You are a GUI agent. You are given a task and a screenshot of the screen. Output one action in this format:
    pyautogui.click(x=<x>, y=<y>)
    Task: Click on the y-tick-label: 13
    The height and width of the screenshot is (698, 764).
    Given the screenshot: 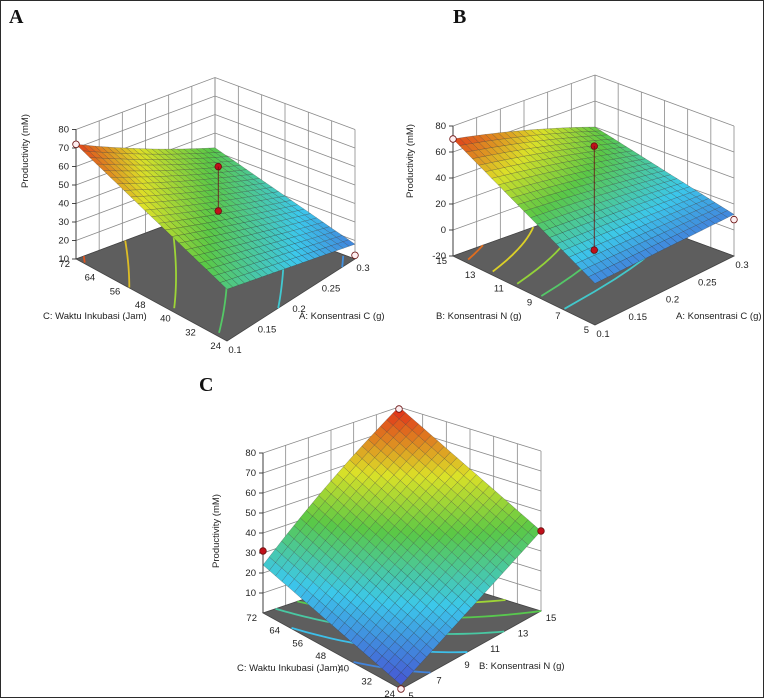 What is the action you would take?
    pyautogui.click(x=470, y=275)
    